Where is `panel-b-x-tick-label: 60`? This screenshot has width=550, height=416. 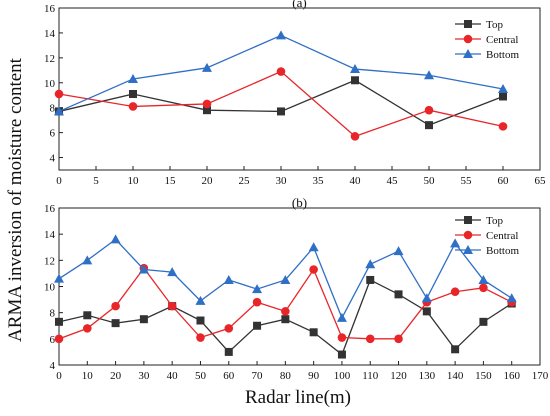
panel-b-x-tick-label: 60 is located at coordinates (229, 376).